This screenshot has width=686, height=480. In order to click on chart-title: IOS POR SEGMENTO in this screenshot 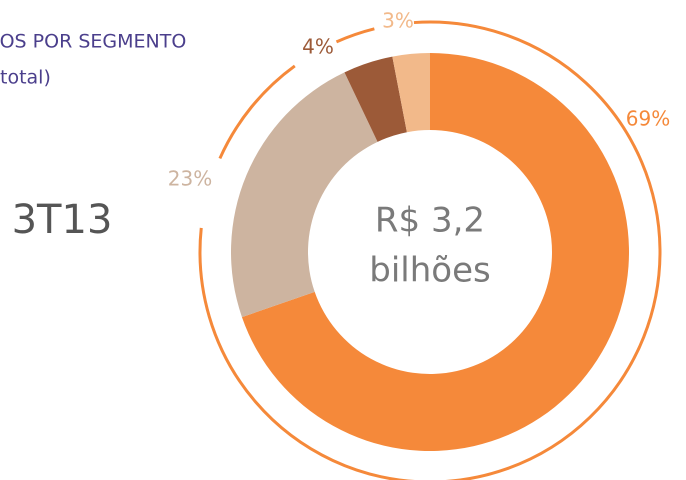, I will do `click(93, 42)`.